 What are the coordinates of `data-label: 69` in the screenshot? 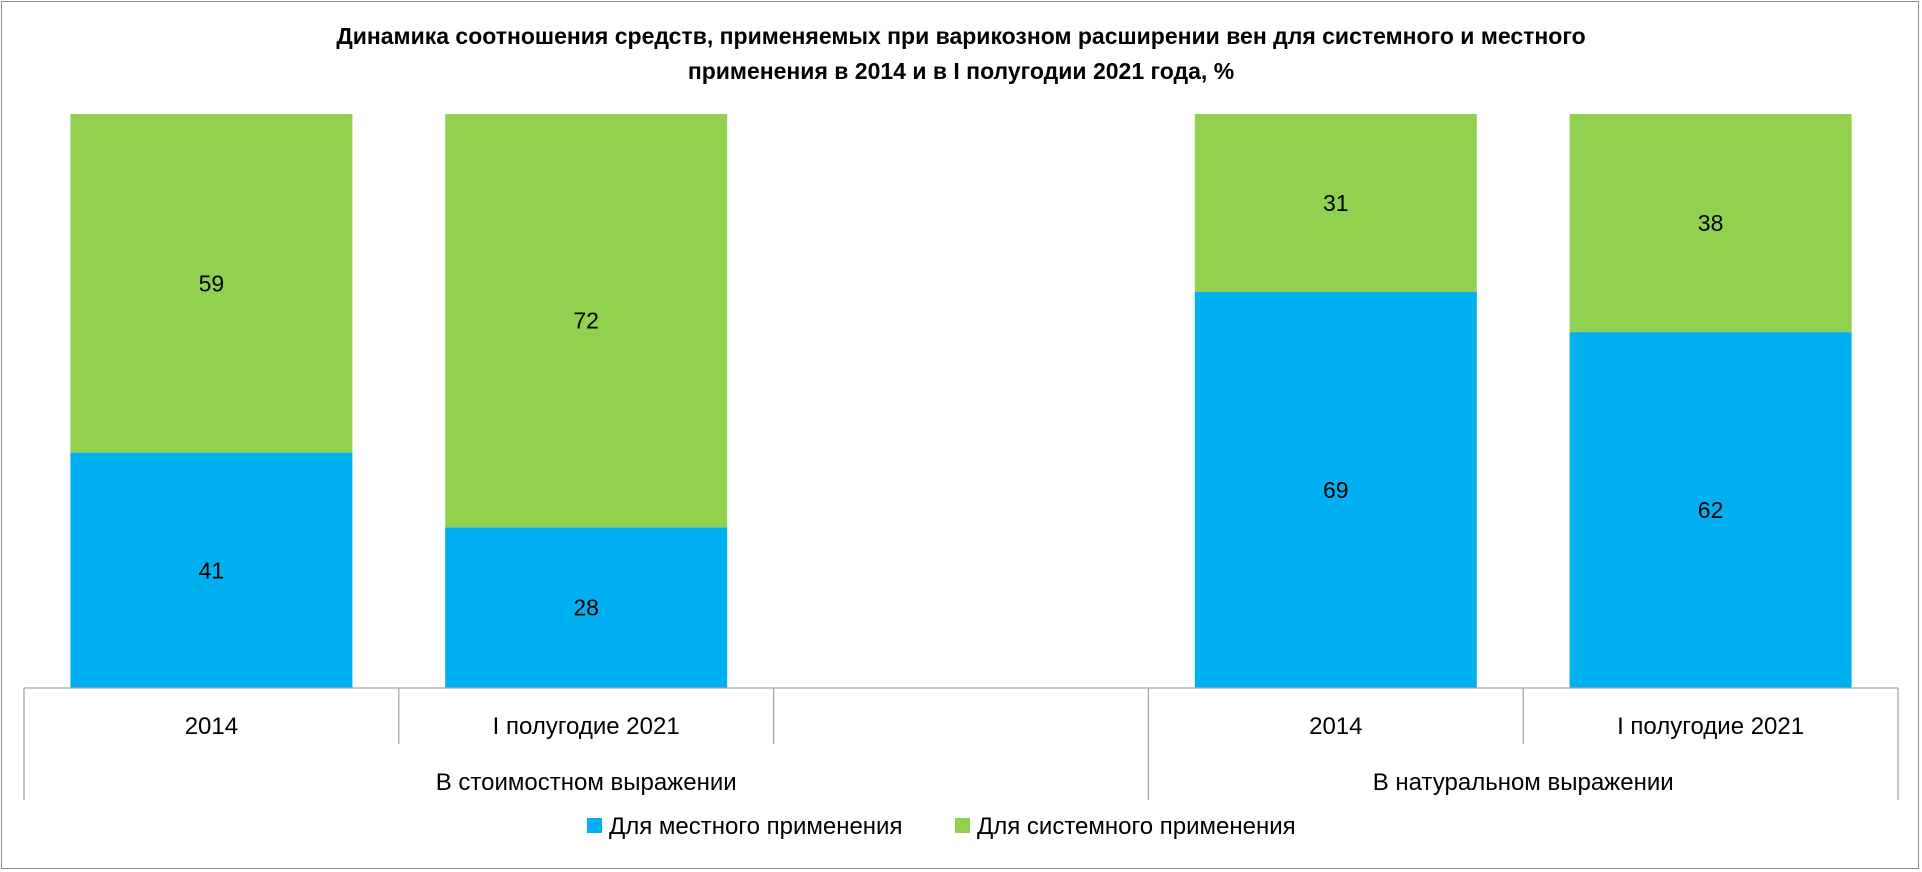 It's located at (1336, 490).